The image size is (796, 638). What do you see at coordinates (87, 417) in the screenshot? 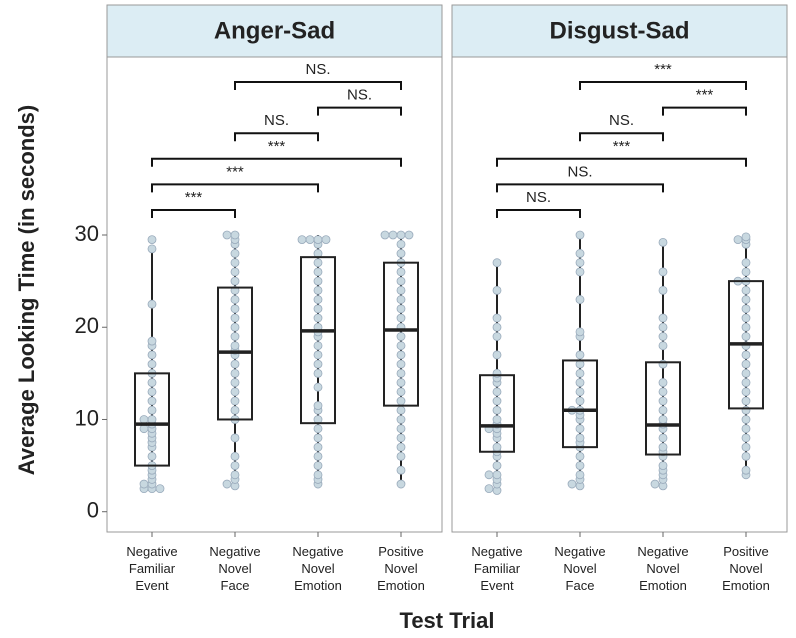
I see `y-tick-label: 10` at bounding box center [87, 417].